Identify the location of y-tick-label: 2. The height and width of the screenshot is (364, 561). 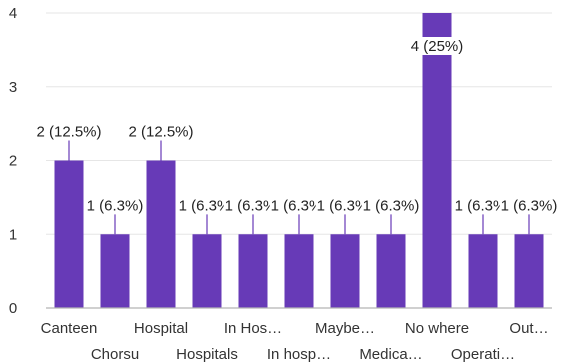
(13, 161).